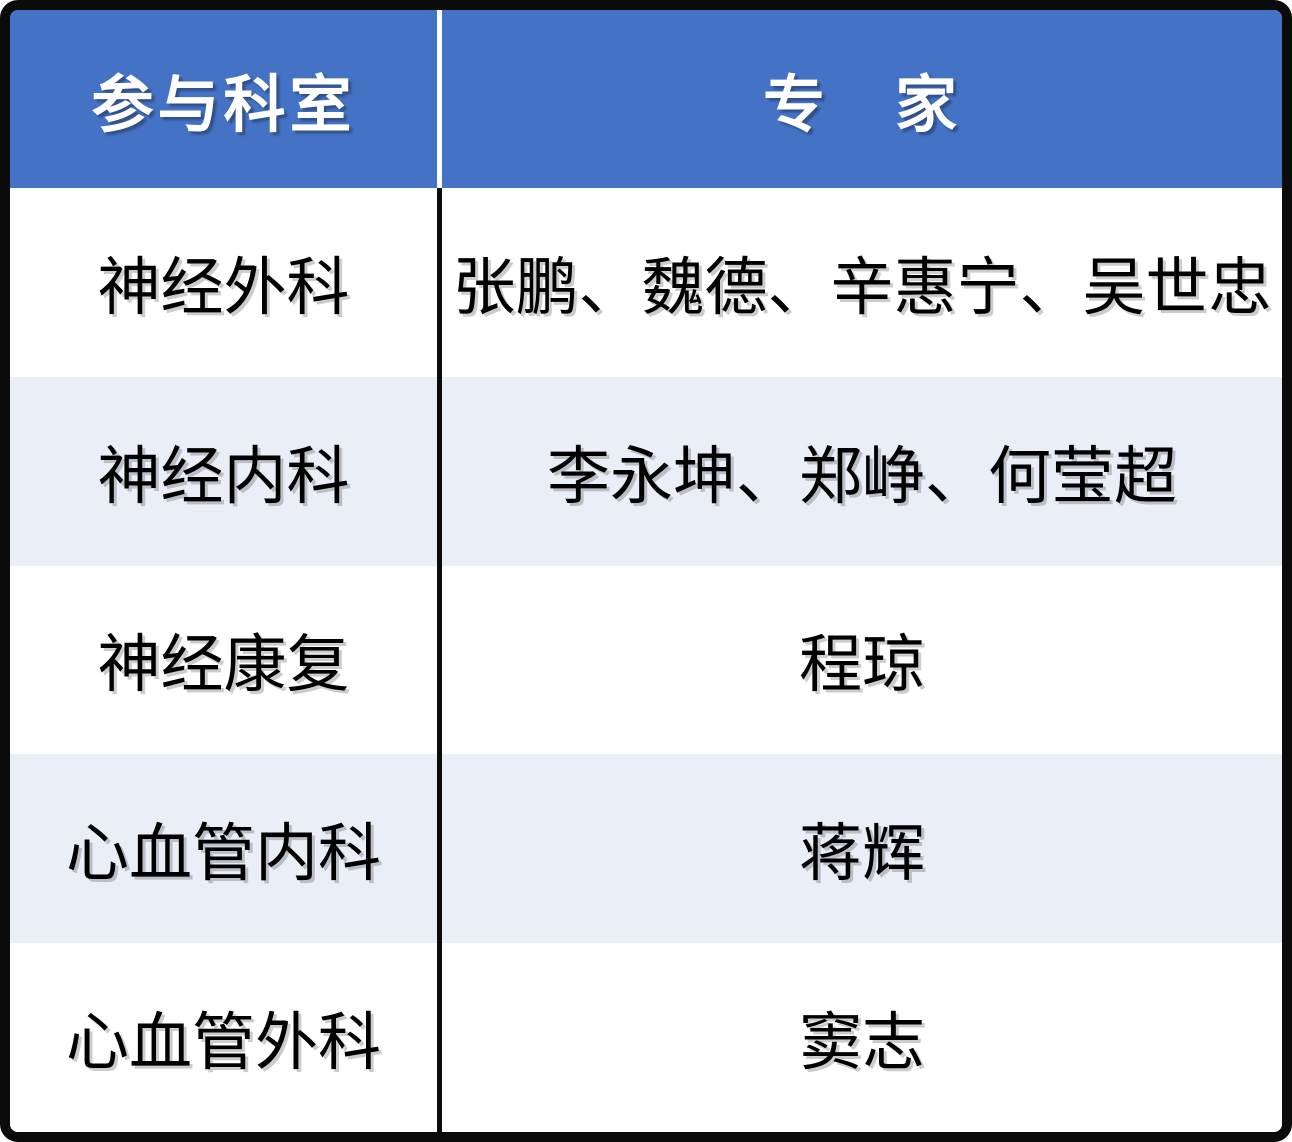 The width and height of the screenshot is (1292, 1142). Describe the element at coordinates (223, 105) in the screenshot. I see `header-department-label: 参与科室` at that location.